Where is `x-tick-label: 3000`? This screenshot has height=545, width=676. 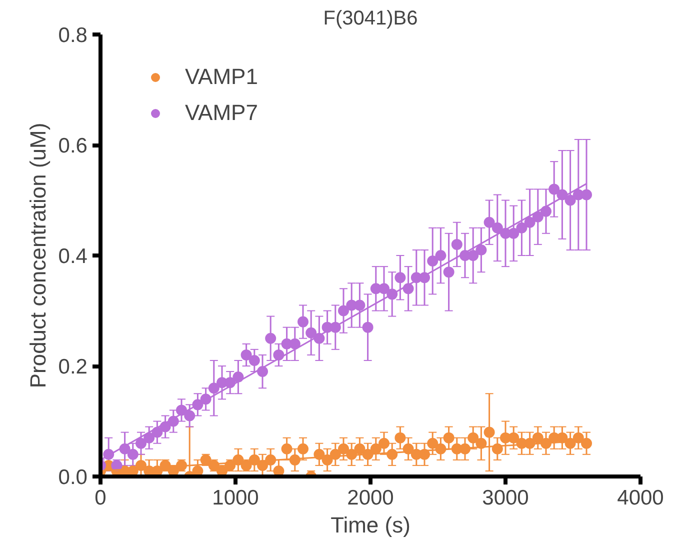
x-tick-label: 3000 is located at coordinates (505, 498).